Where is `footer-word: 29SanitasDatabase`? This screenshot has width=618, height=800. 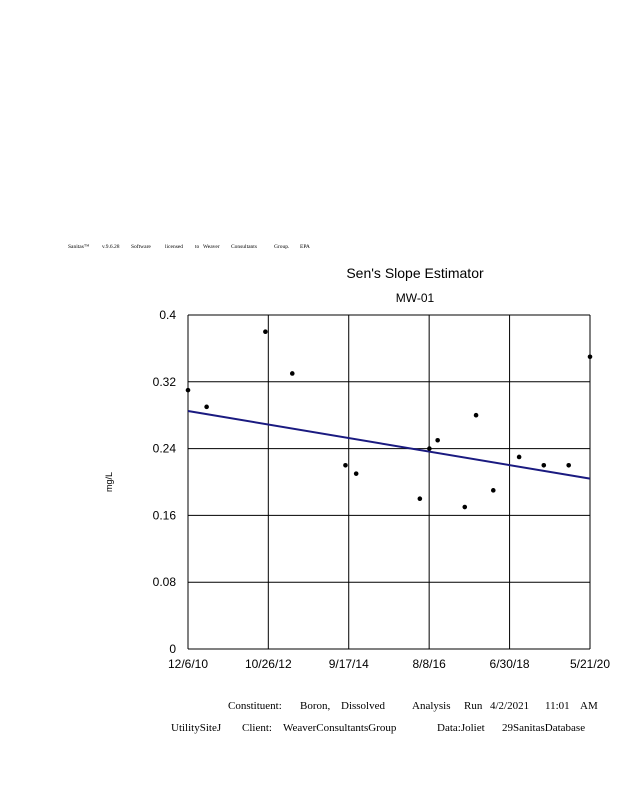
footer-word: 29SanitasDatabase is located at coordinates (543, 728).